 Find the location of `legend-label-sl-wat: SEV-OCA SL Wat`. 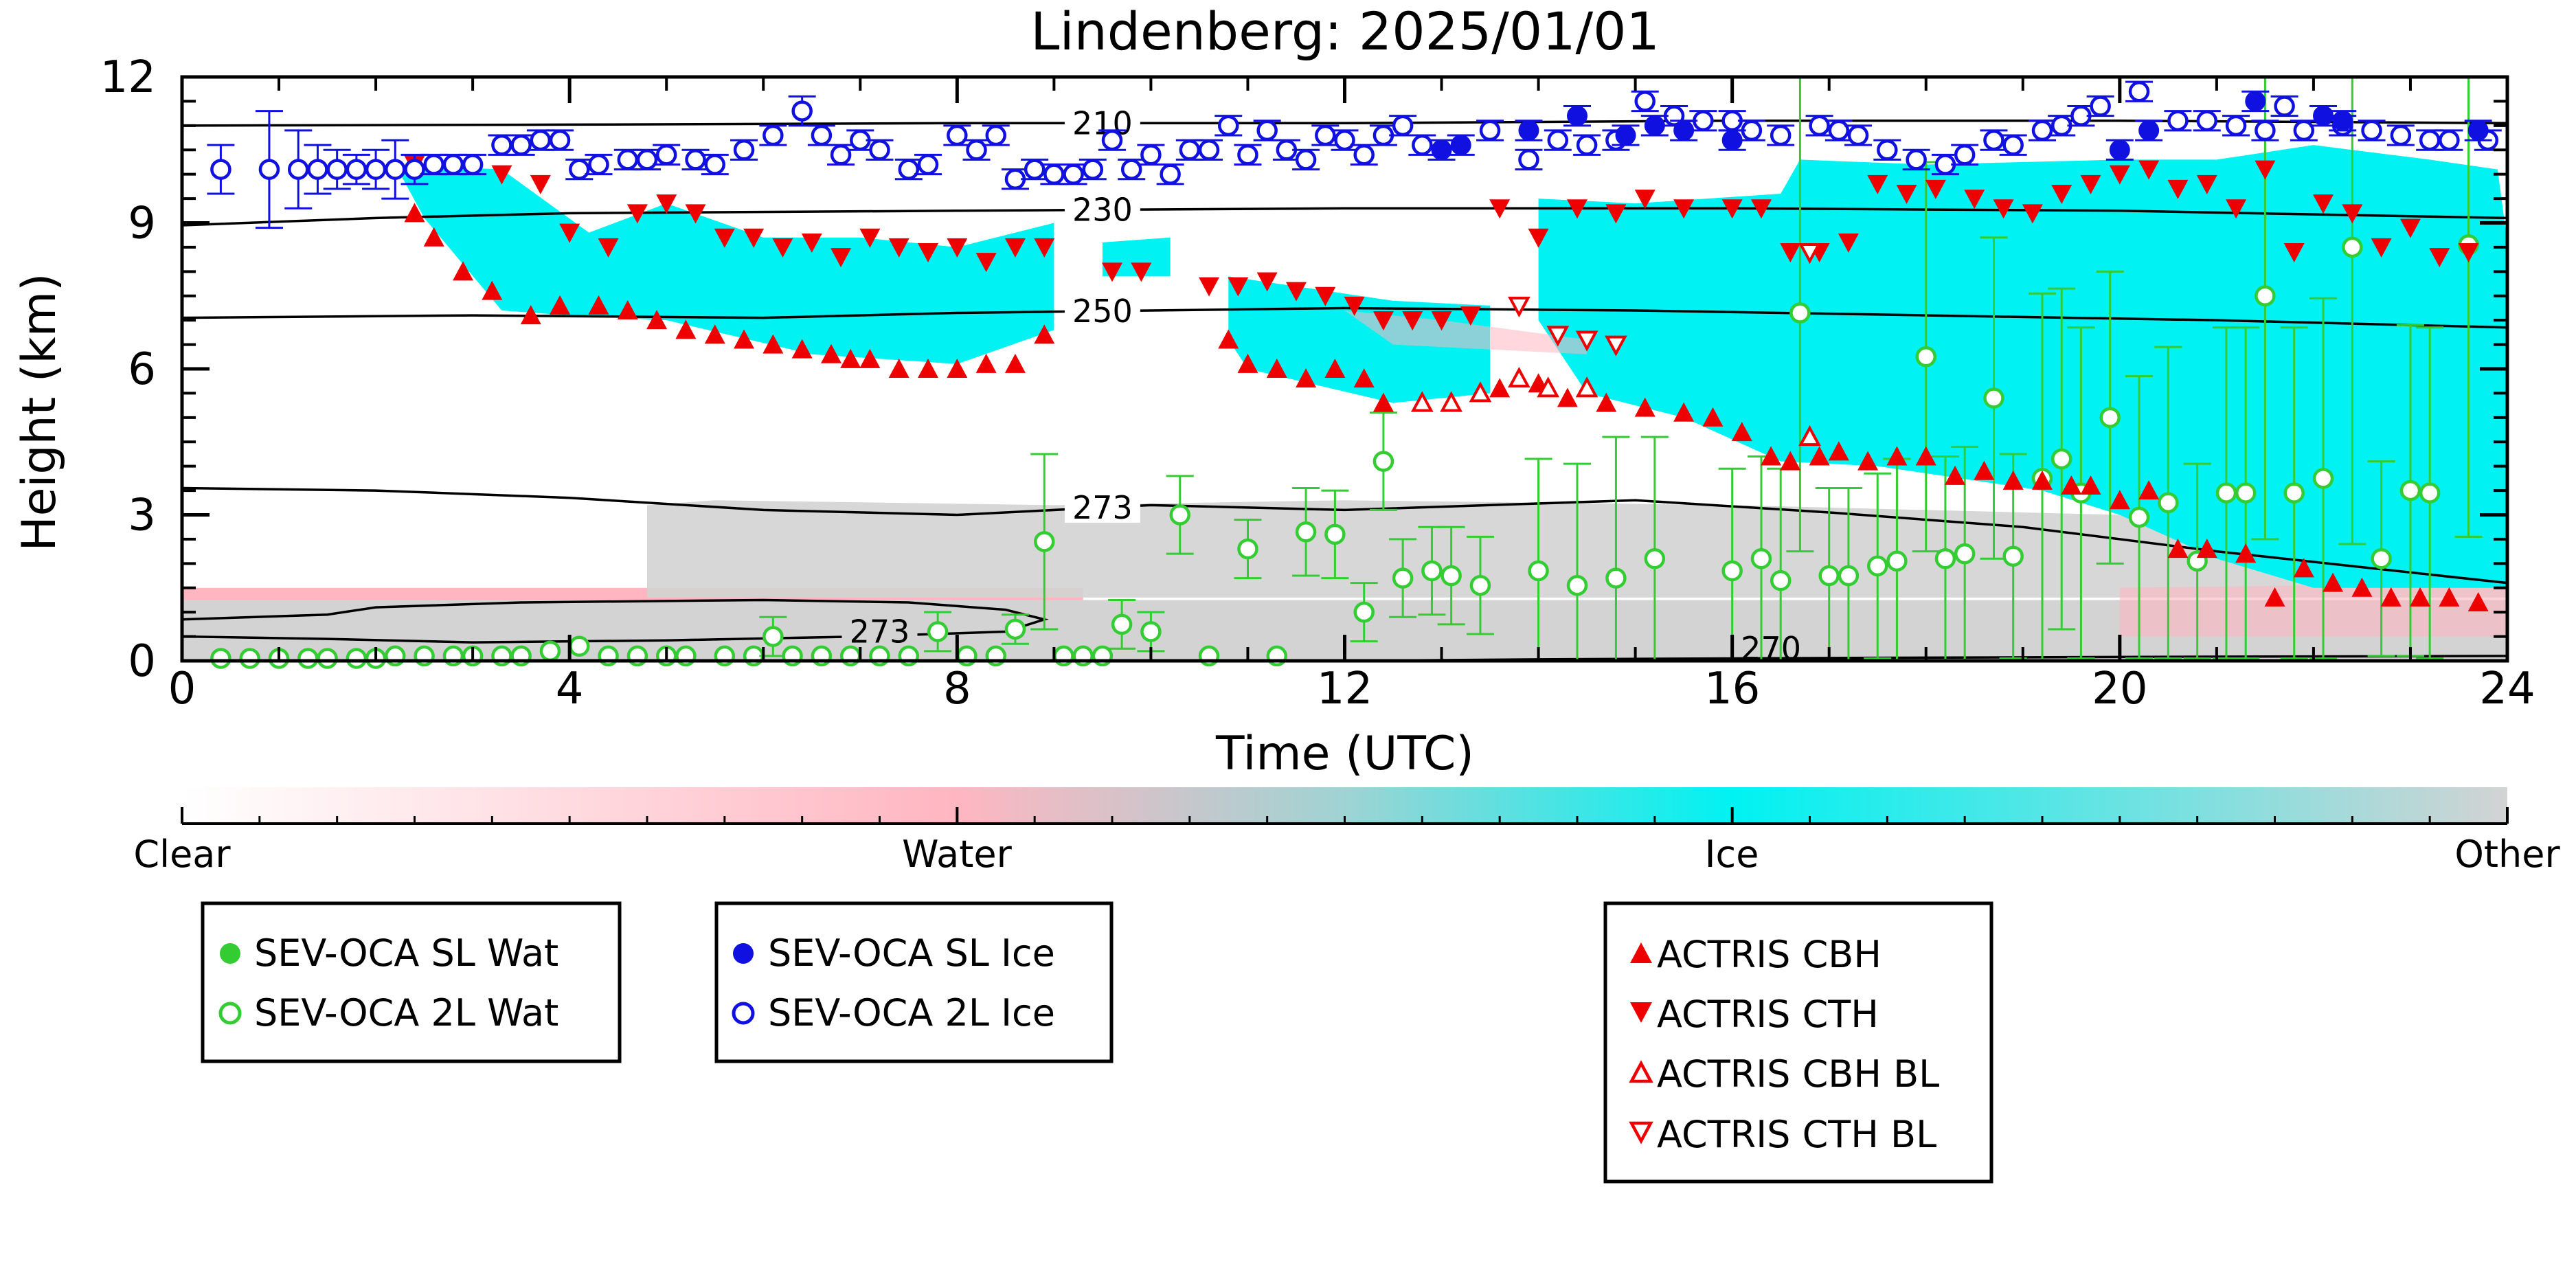

legend-label-sl-wat: SEV-OCA SL Wat is located at coordinates (406, 953).